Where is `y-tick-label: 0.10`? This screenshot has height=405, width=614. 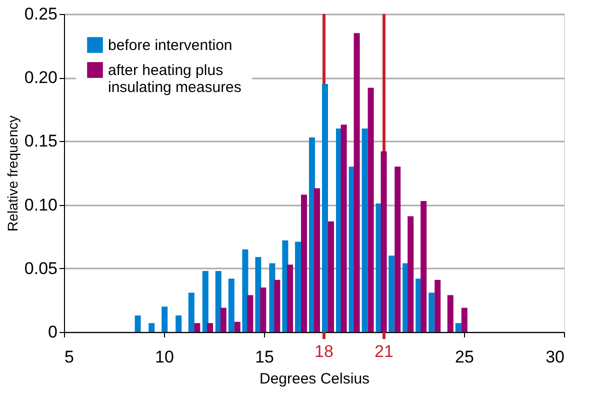
y-tick-label: 0.10 is located at coordinates (41, 204).